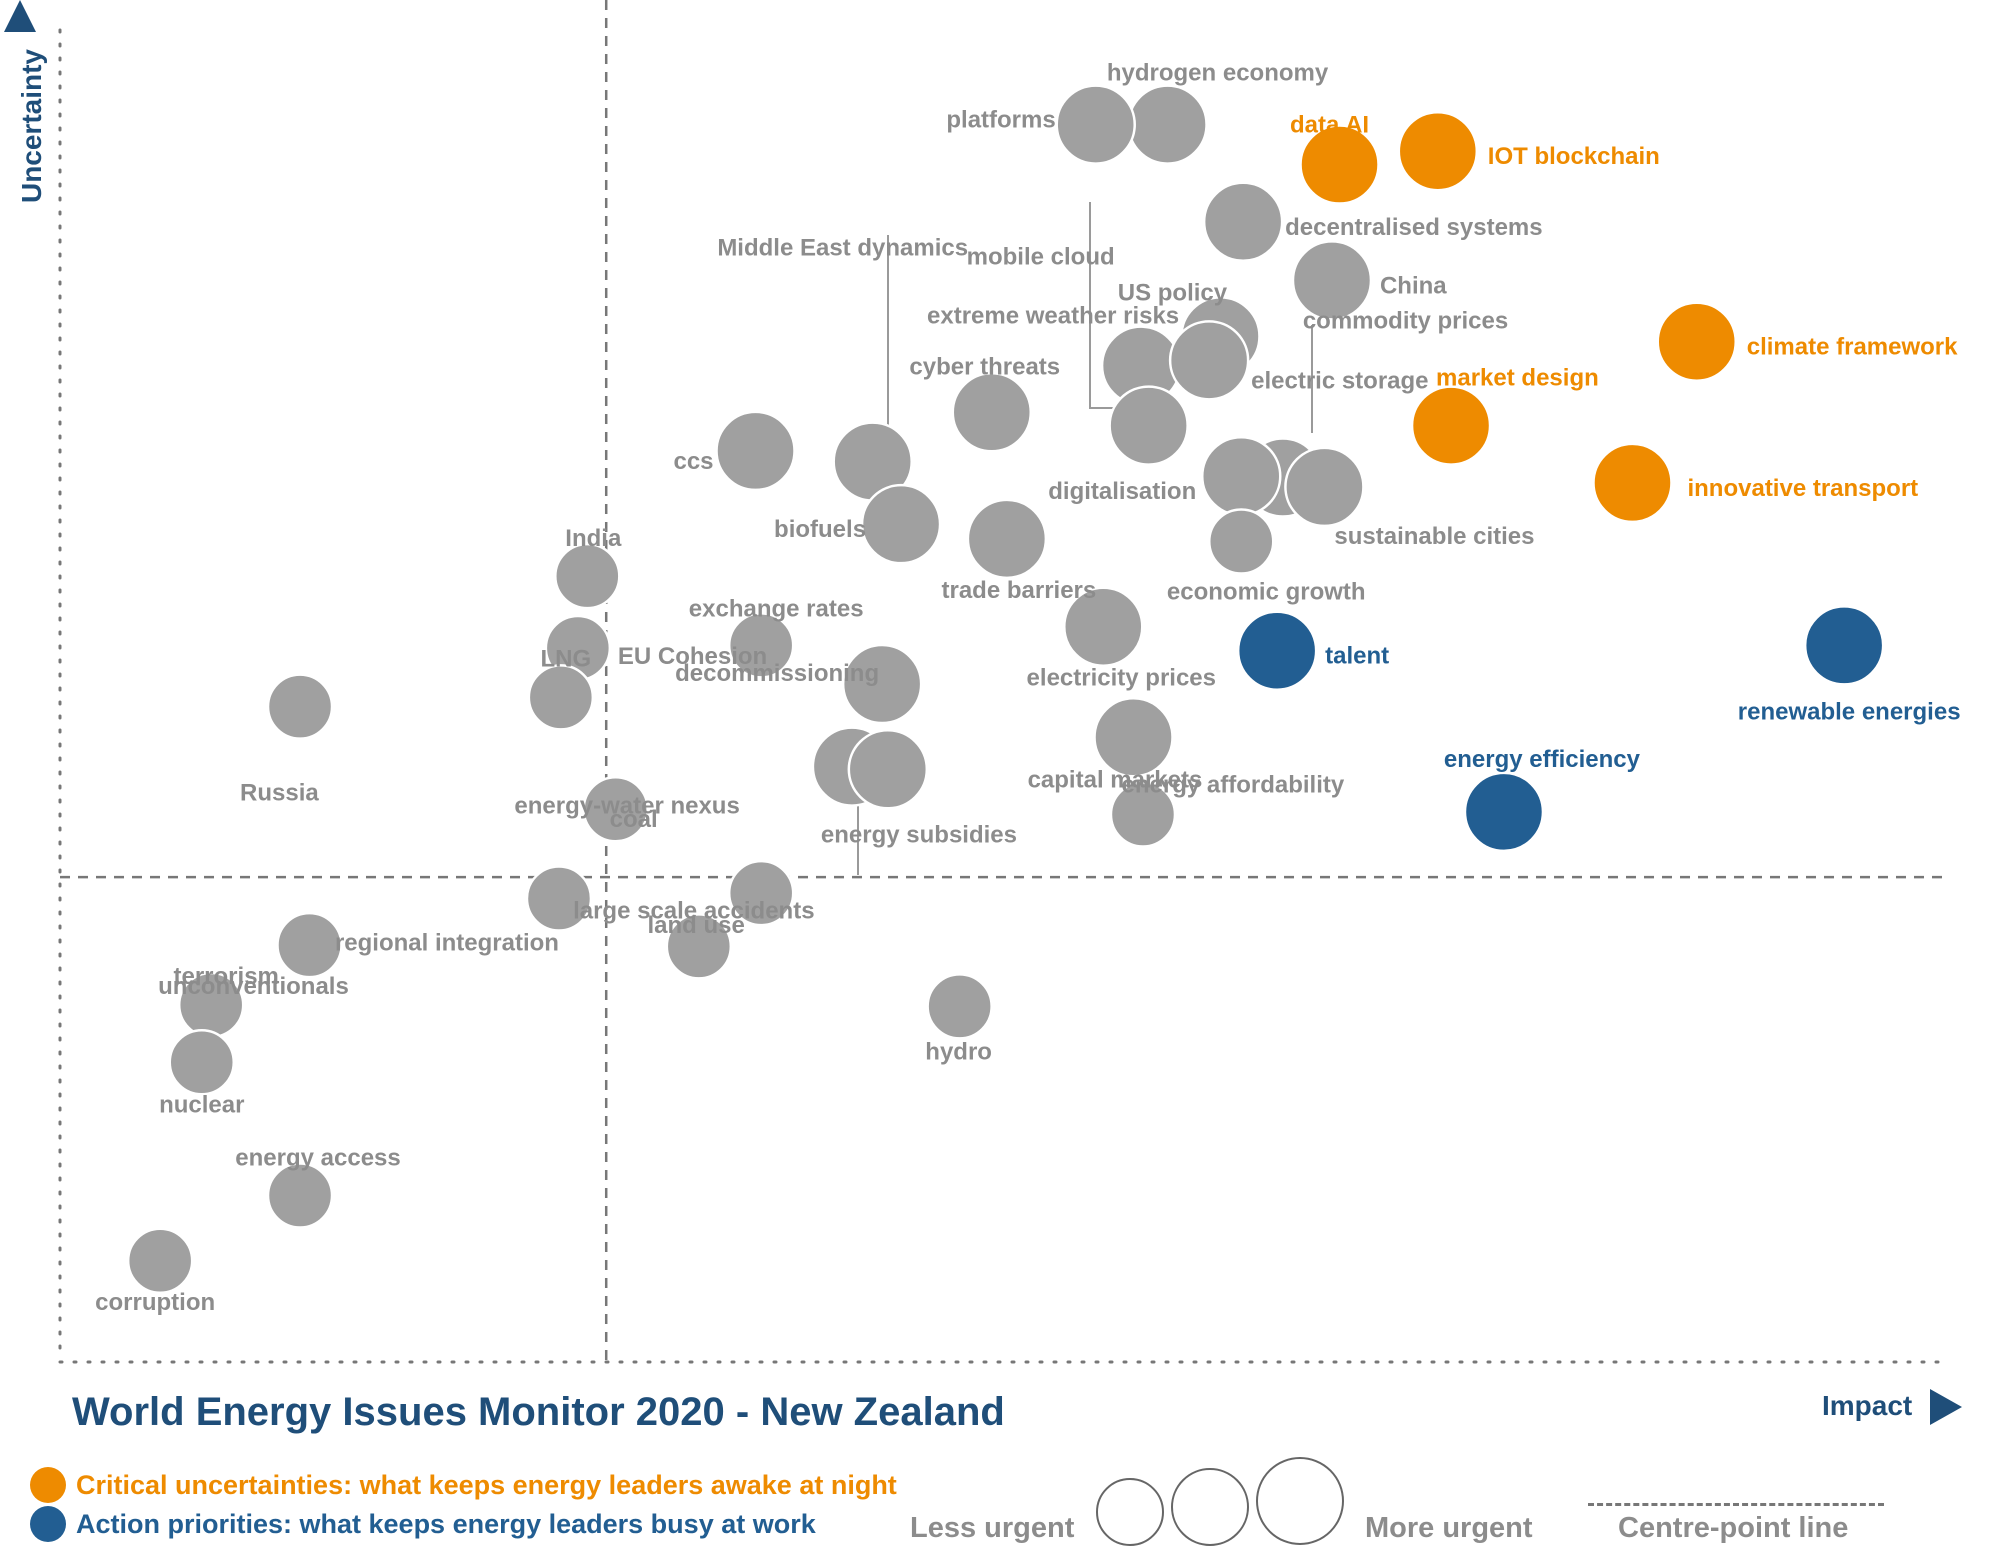 Image resolution: width=2000 pixels, height=1551 pixels. What do you see at coordinates (1451, 425) in the screenshot?
I see `bubble-market-design` at bounding box center [1451, 425].